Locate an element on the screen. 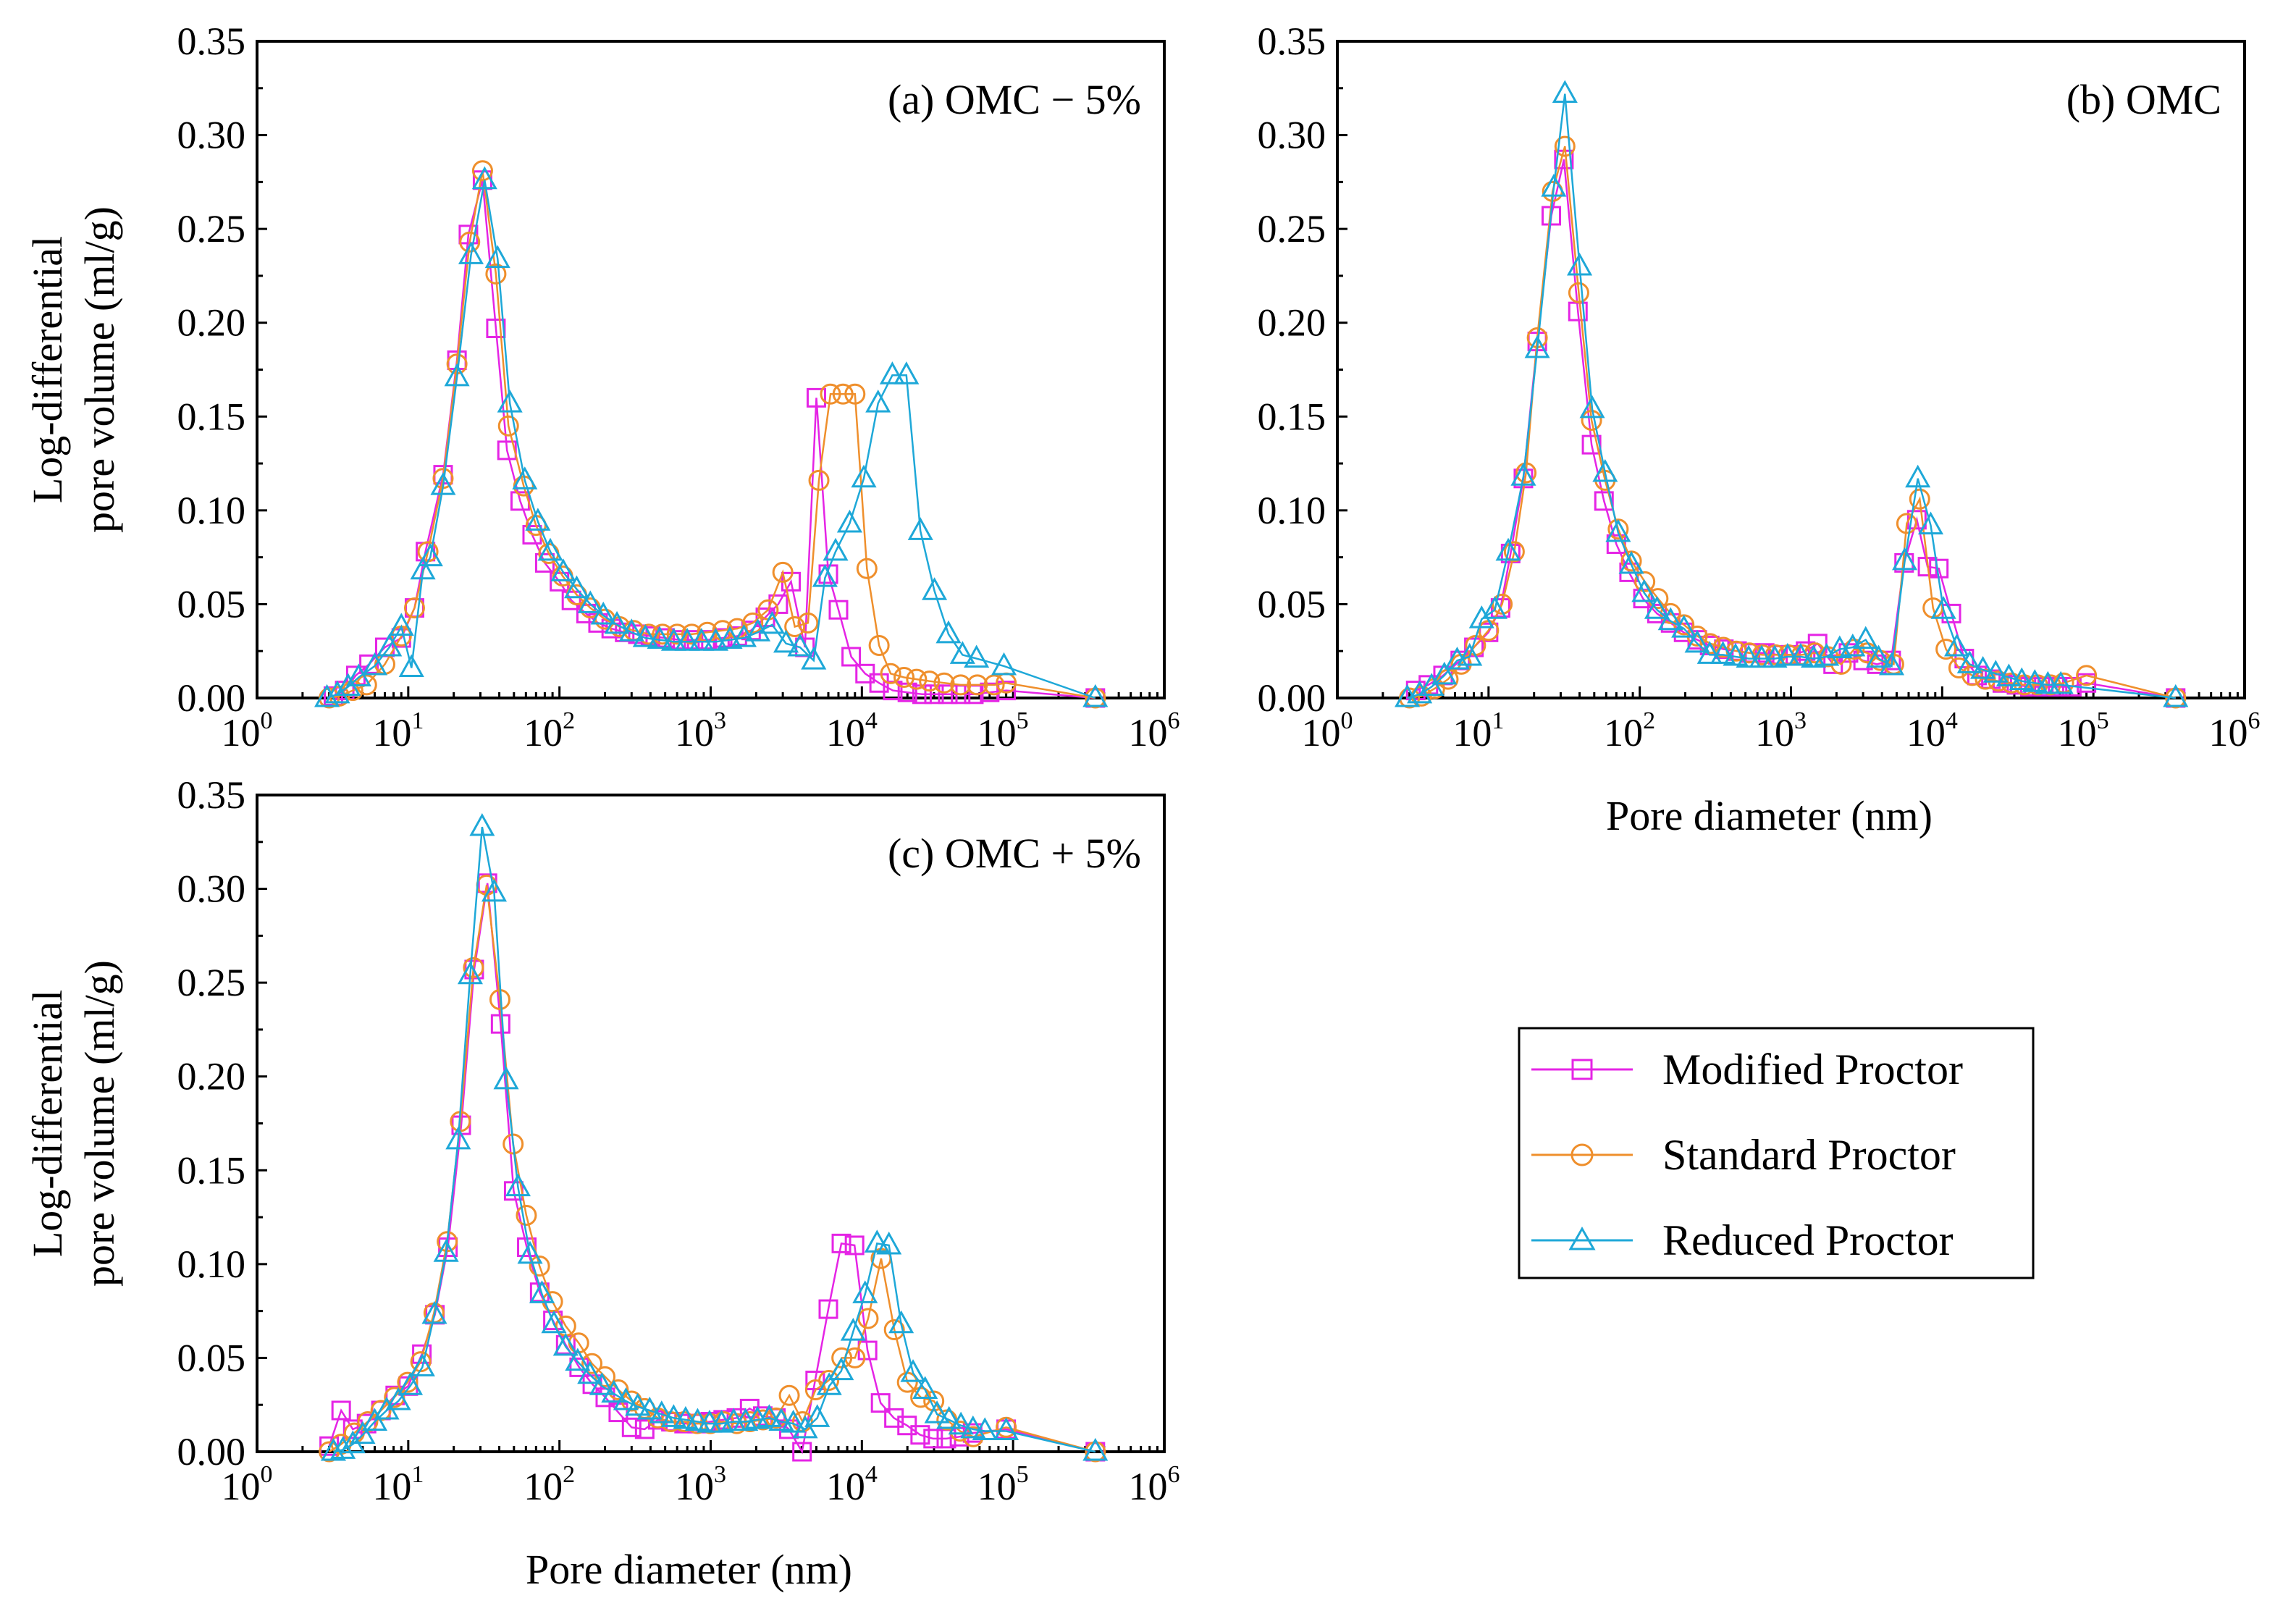  y-axis-title-line-1: Log-differential is located at coordinates (48, 369).